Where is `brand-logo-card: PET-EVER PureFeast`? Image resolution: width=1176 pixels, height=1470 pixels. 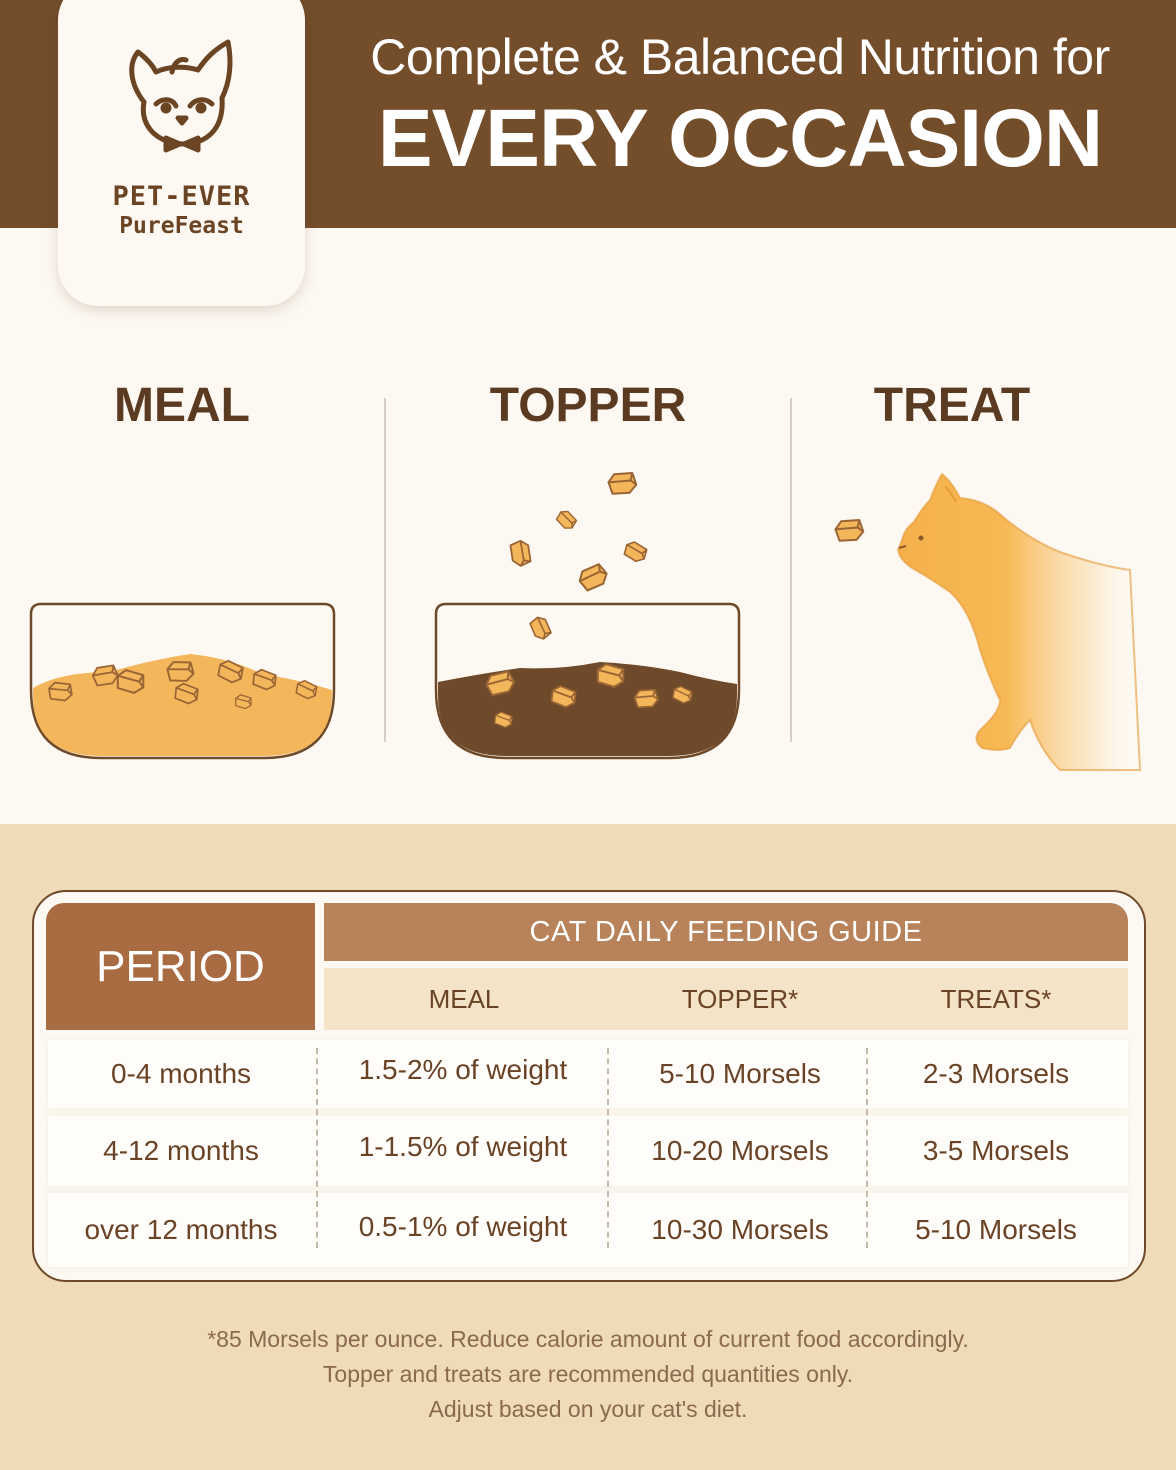
brand-logo-card: PET-EVER PureFeast is located at coordinates (181, 153).